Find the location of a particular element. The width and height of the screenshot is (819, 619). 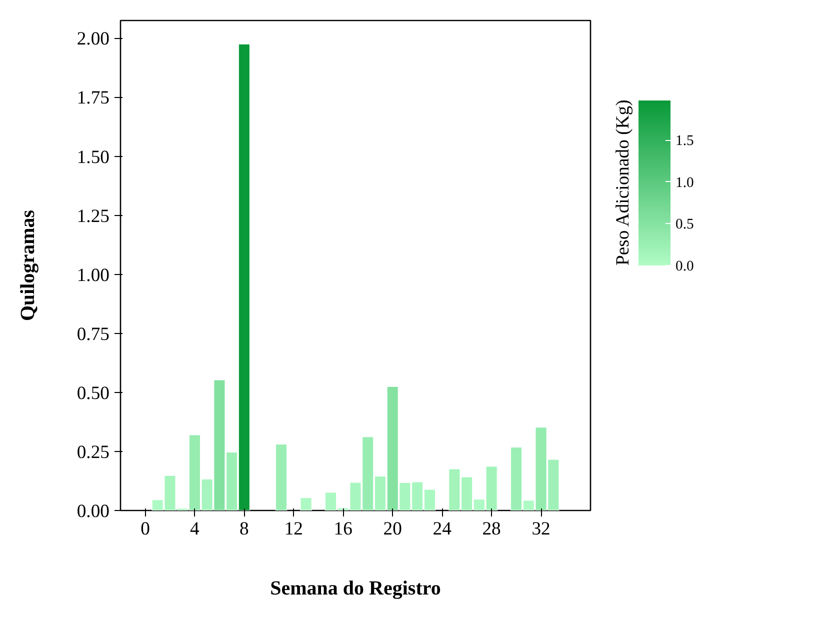

y-tick-label: 0.75 is located at coordinates (93, 334).